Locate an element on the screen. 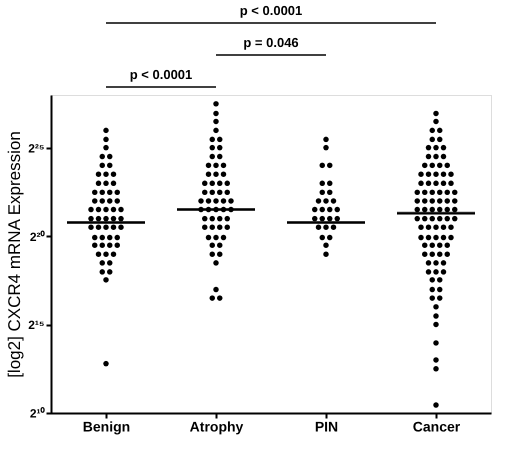  y-axis-title: [log2] CXCR4 mRNA Expression is located at coordinates (14, 254).